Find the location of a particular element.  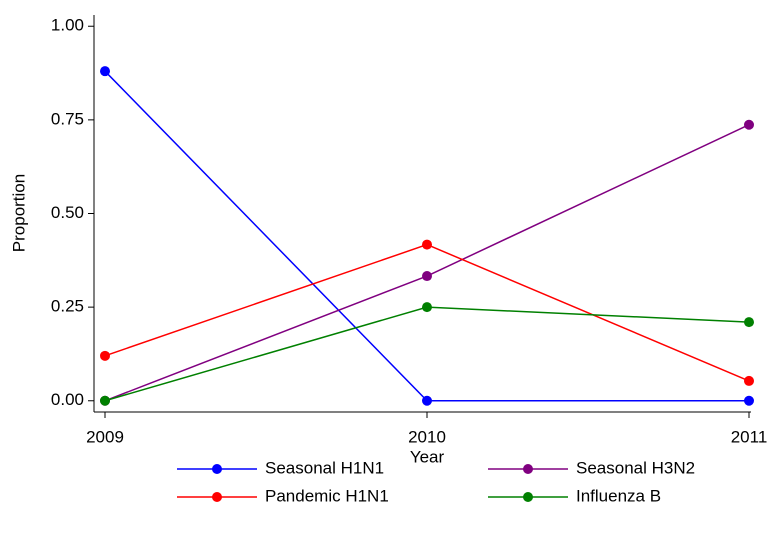

legend-label: Seasonal H1N1 is located at coordinates (324, 467).